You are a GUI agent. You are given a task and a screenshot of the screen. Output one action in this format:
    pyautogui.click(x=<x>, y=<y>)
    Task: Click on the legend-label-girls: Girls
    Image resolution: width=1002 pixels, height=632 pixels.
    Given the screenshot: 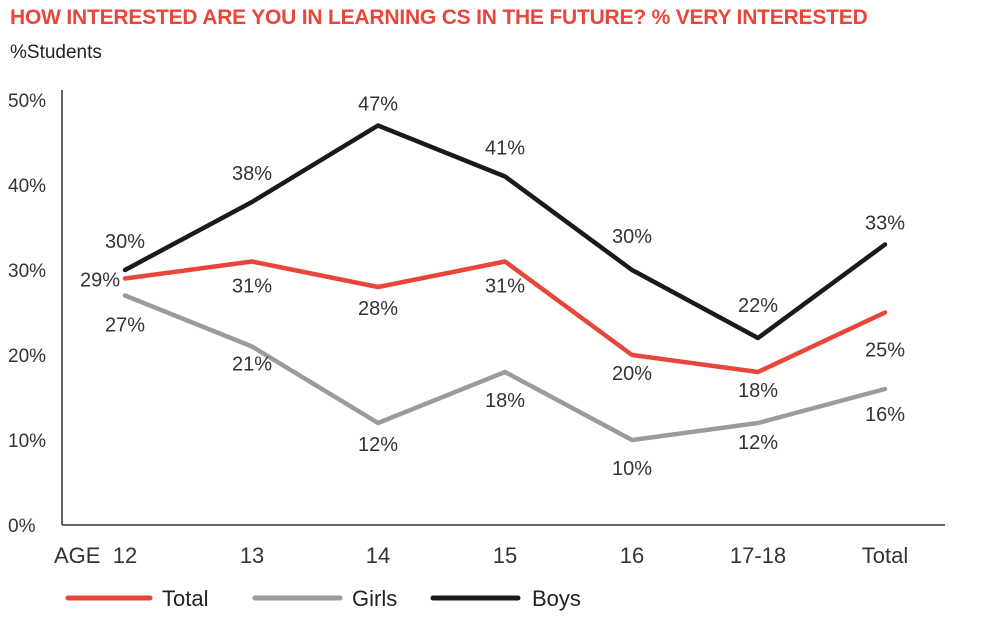 What is the action you would take?
    pyautogui.click(x=374, y=598)
    